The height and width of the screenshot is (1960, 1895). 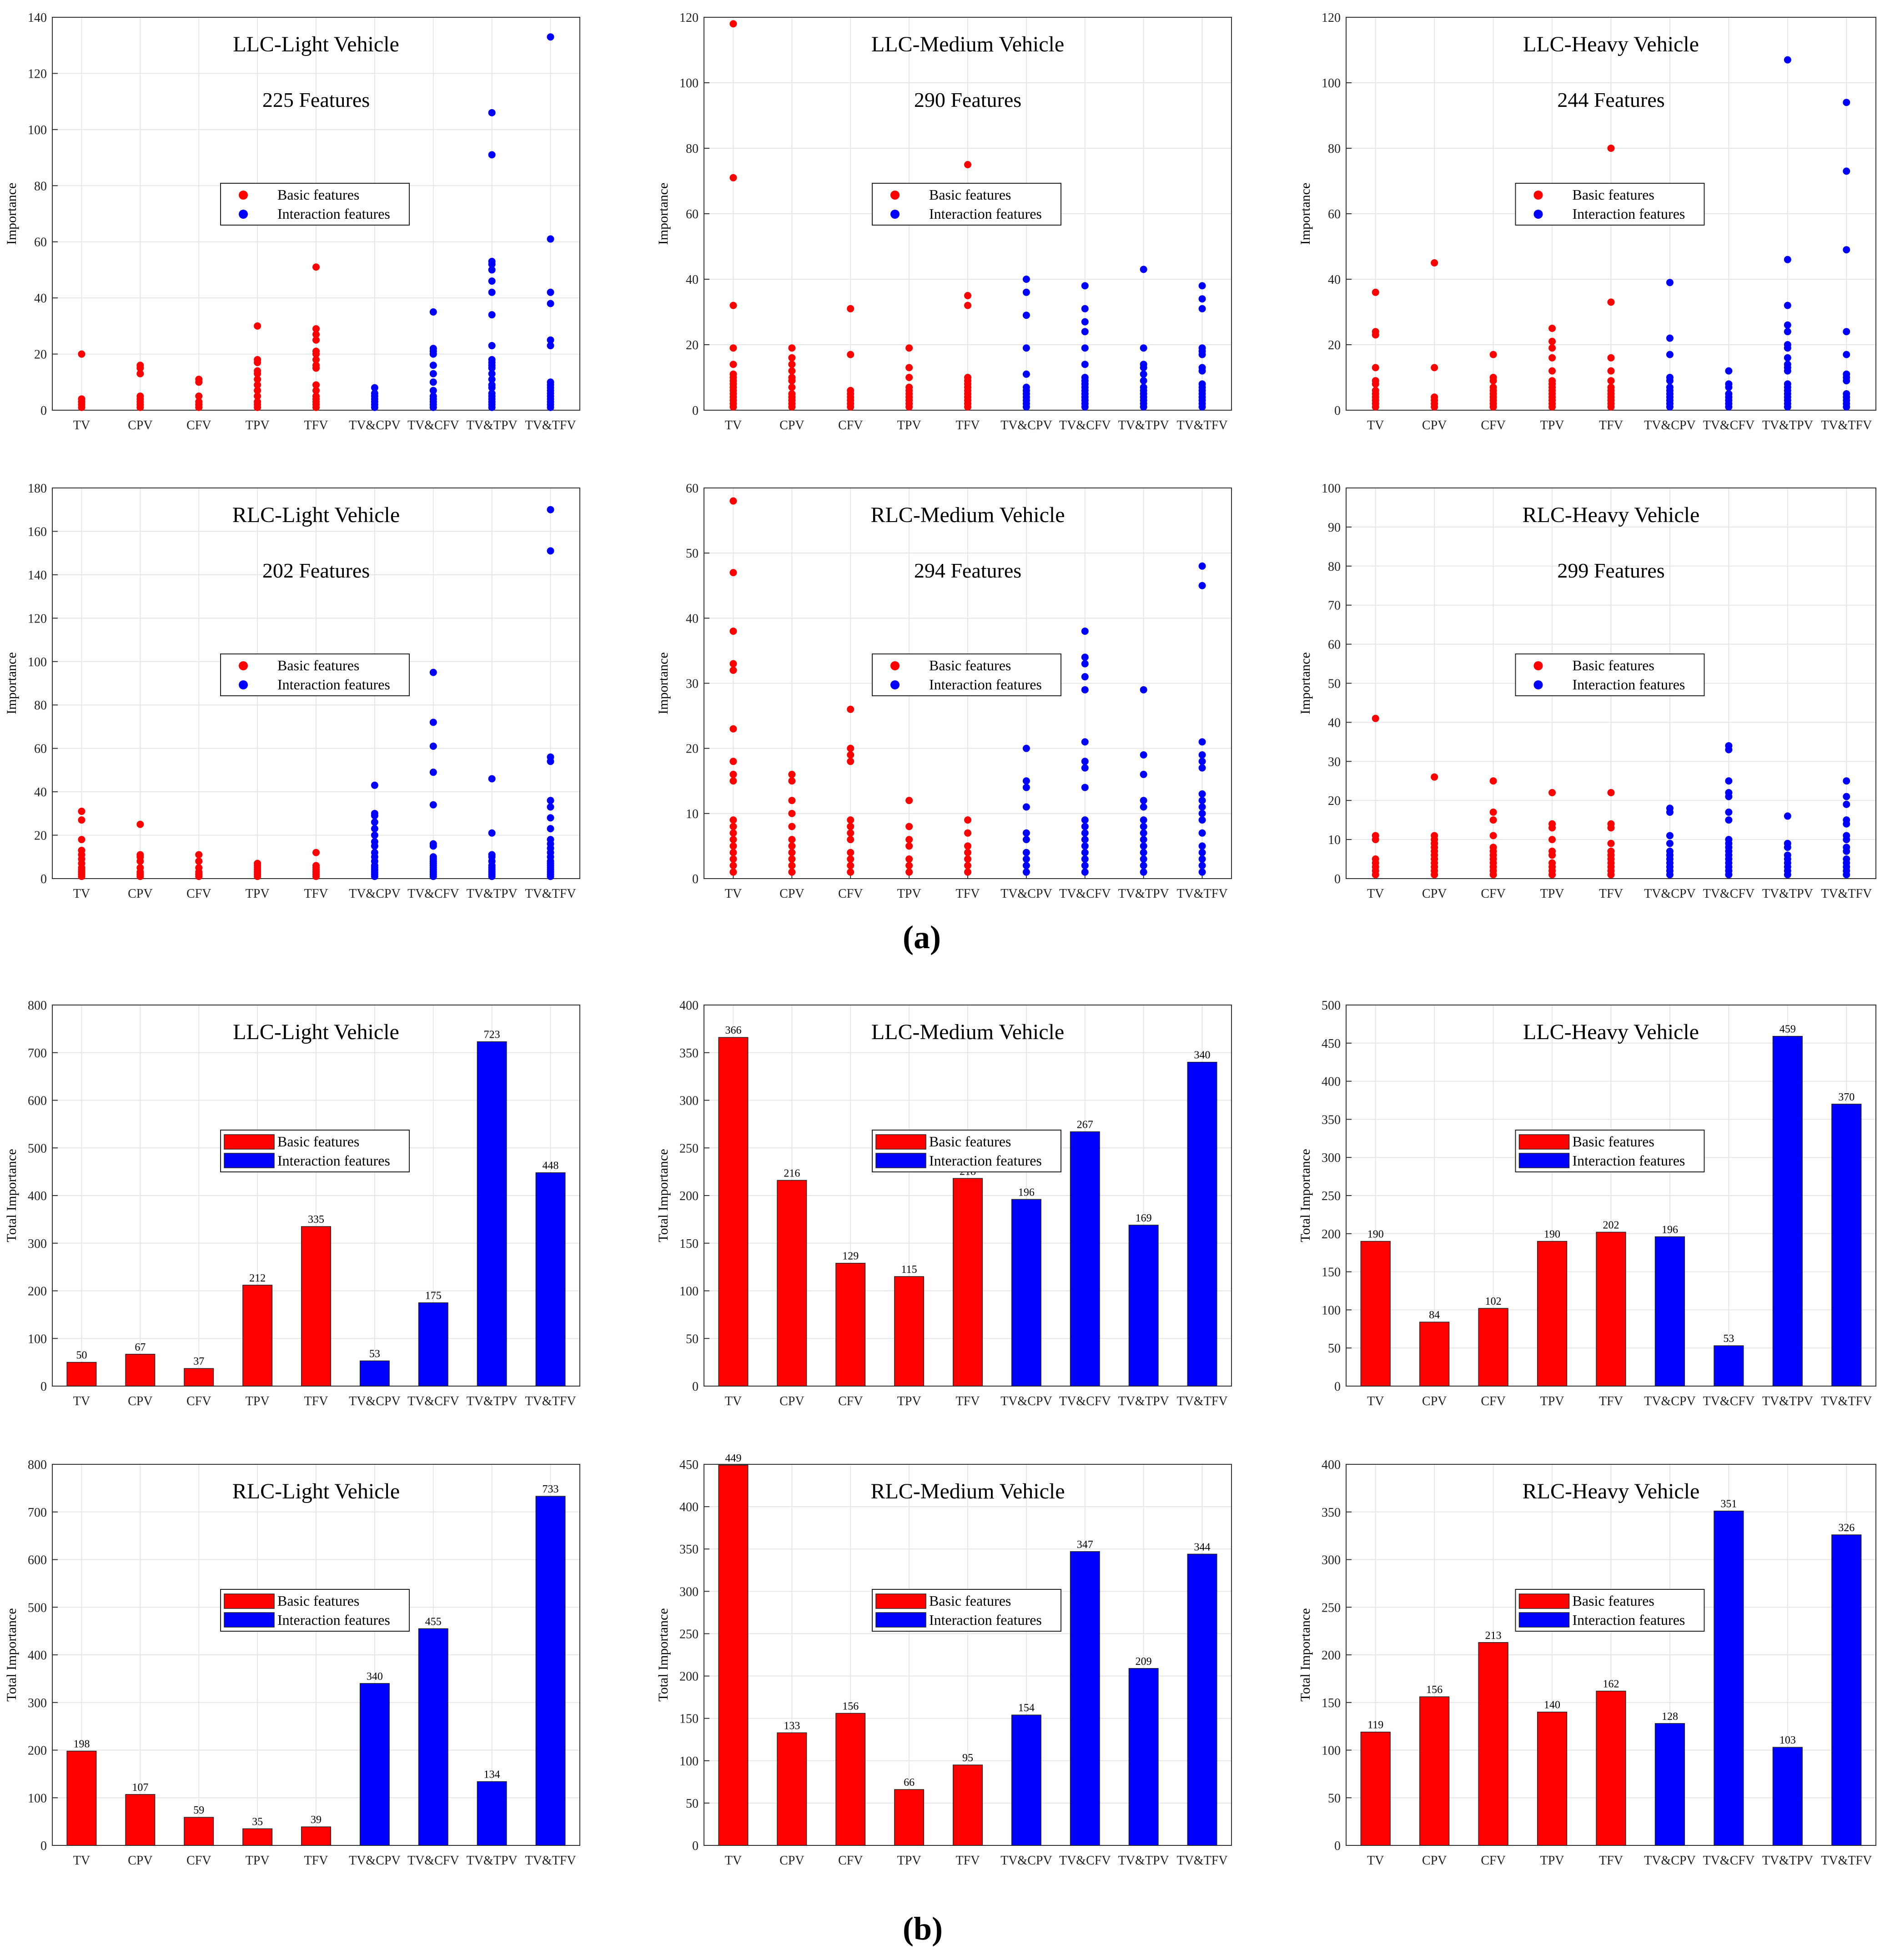 What do you see at coordinates (1376, 1861) in the screenshot?
I see `x-tick-label: TV` at bounding box center [1376, 1861].